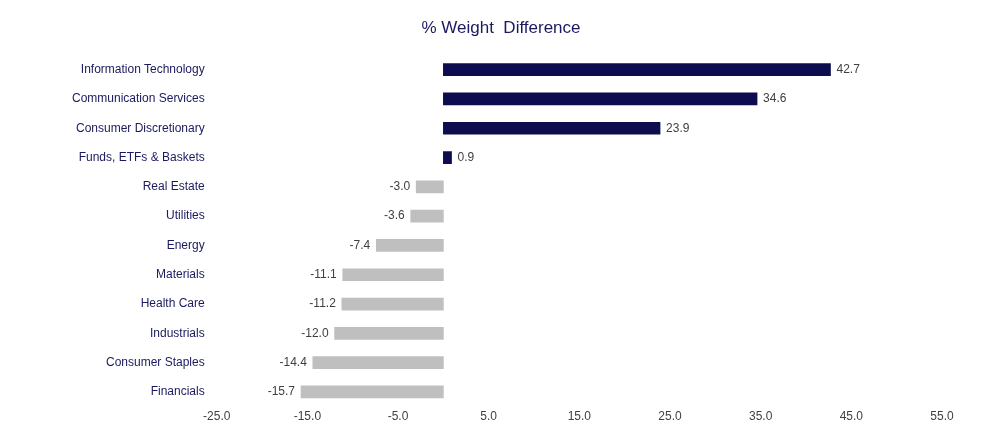 The image size is (1002, 437). Describe the element at coordinates (155, 361) in the screenshot. I see `y-tick-label: Consumer Staples` at that location.